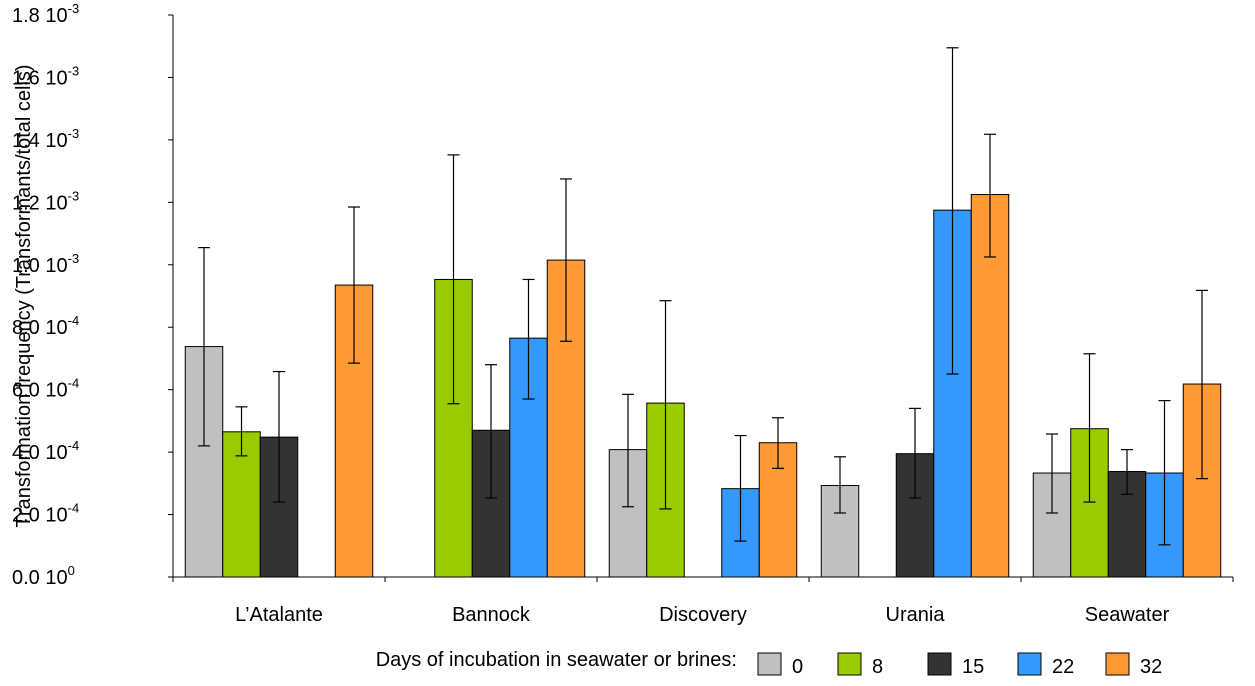 The image size is (1255, 686). What do you see at coordinates (703, 615) in the screenshot?
I see `x-tick-label: Discovery` at bounding box center [703, 615].